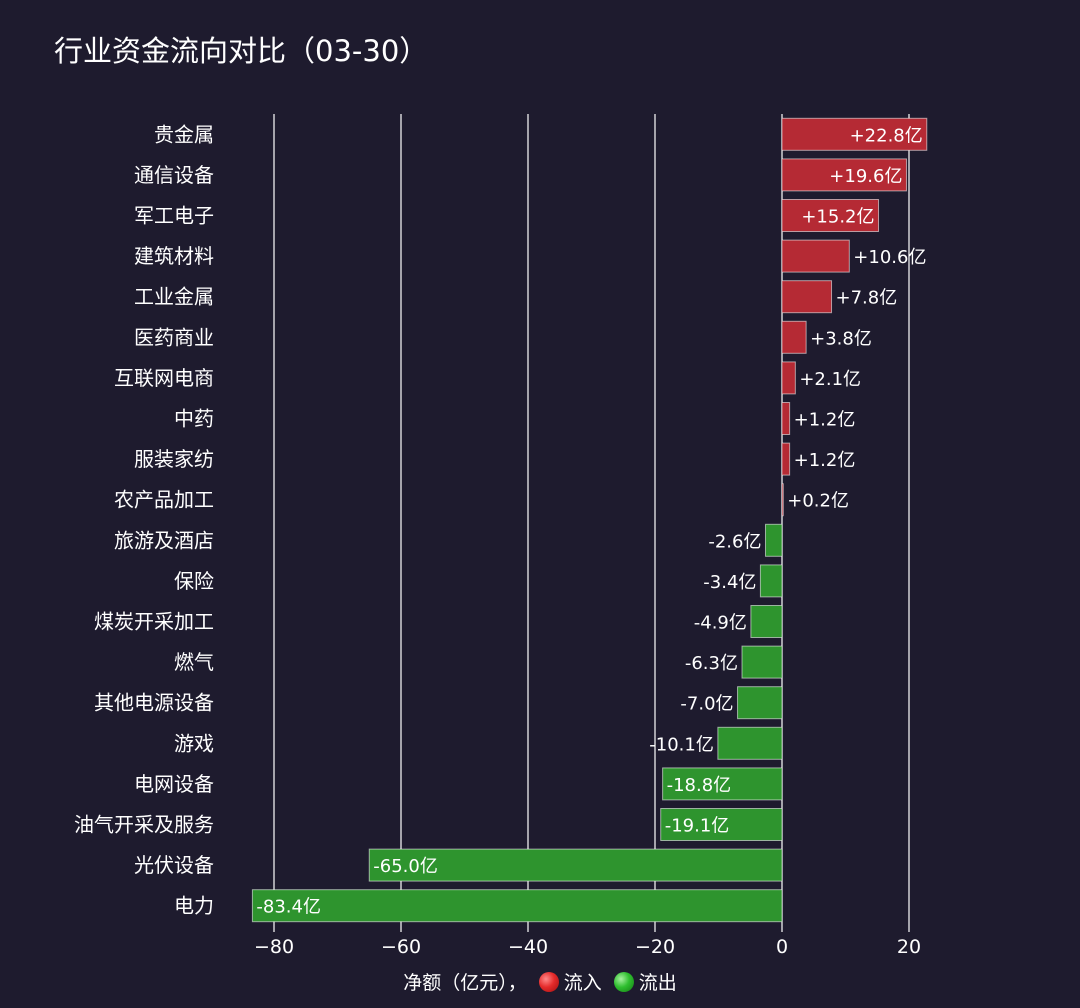 The height and width of the screenshot is (1008, 1080). I want to click on value-label: +19.6亿, so click(865, 176).